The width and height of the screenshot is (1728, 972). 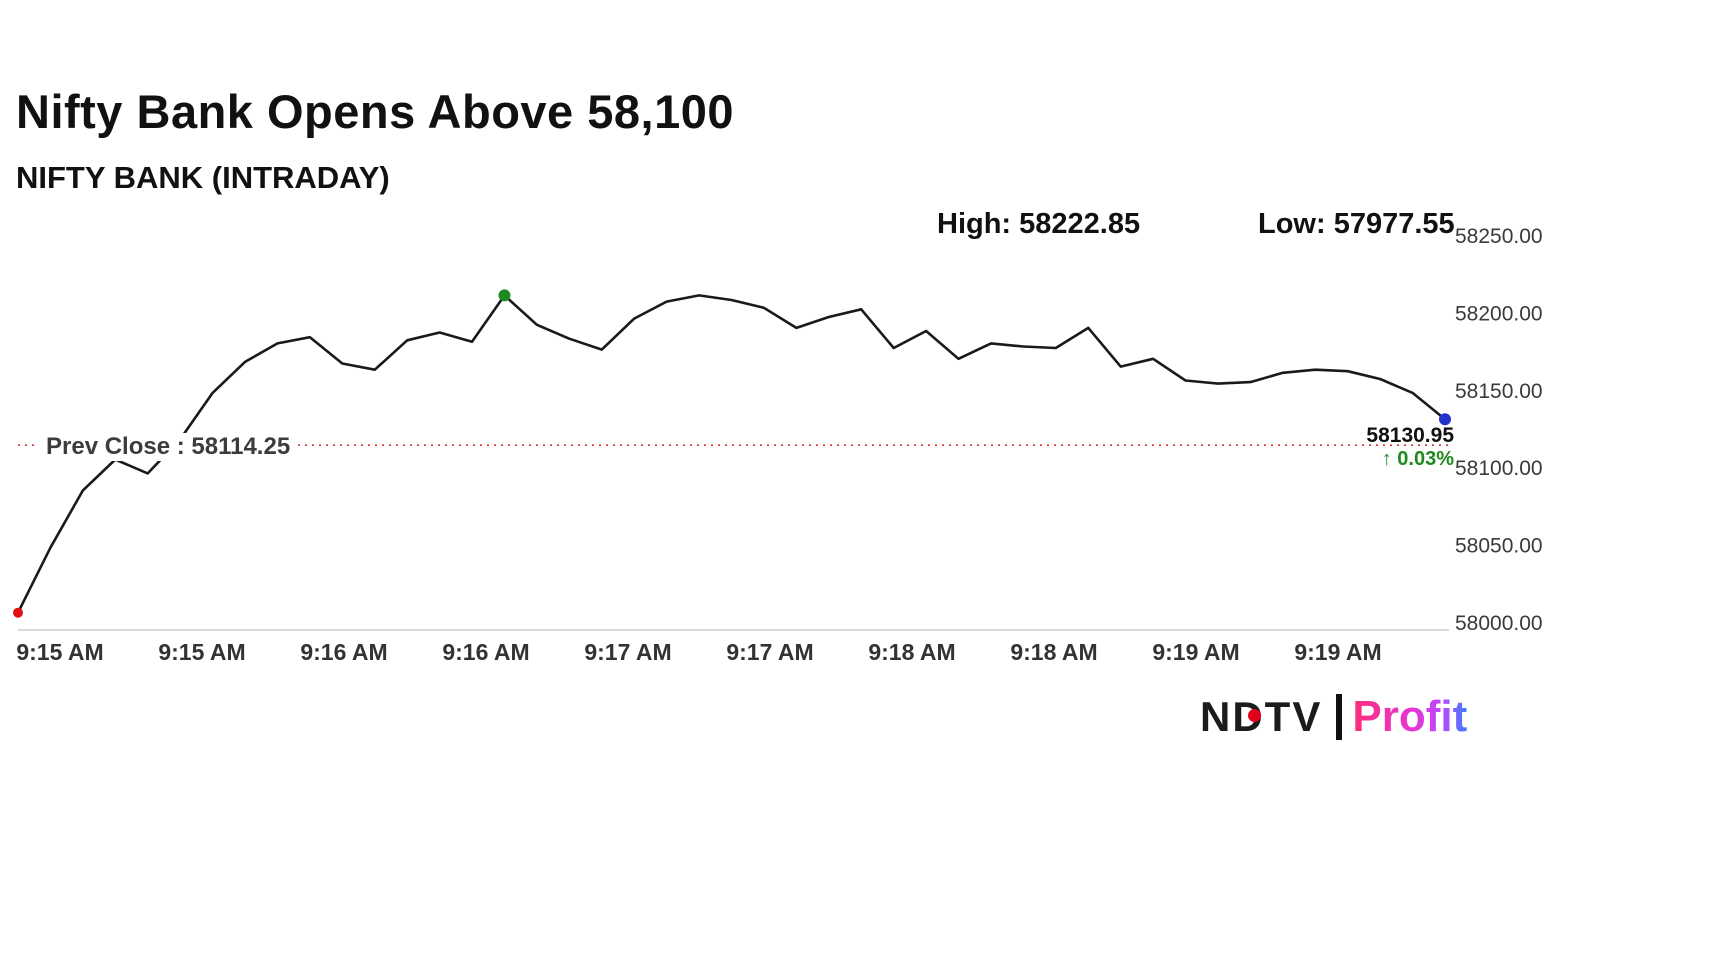 I want to click on y-tick-label: 58250.00, so click(x=1499, y=236).